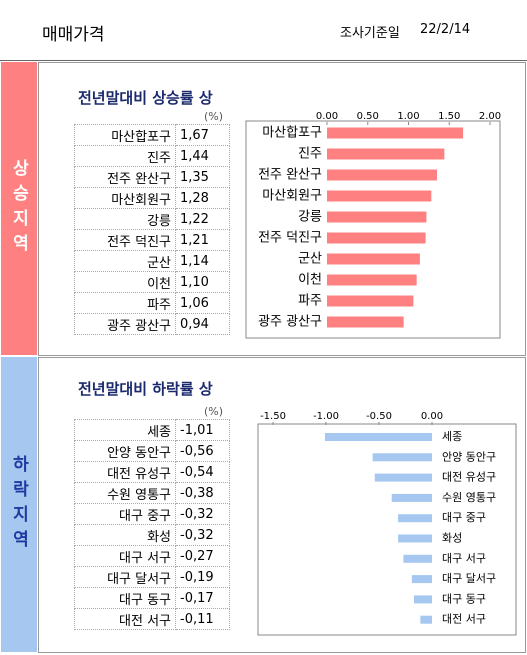 Image resolution: width=527 pixels, height=655 pixels. Describe the element at coordinates (125, 430) in the screenshot. I see `region: 세종` at that location.